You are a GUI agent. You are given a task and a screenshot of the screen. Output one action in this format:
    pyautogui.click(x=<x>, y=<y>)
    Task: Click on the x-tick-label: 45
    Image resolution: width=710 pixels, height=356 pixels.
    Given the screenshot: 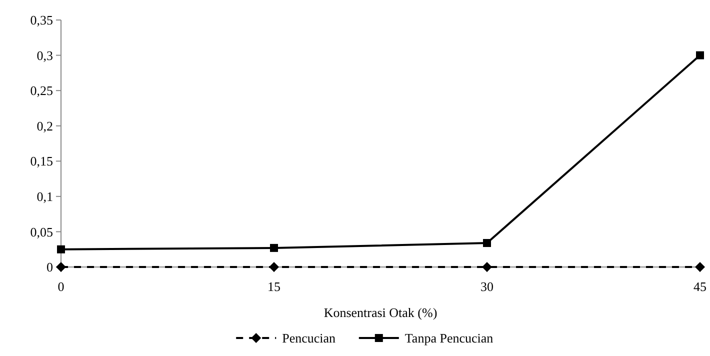 What is the action you would take?
    pyautogui.click(x=700, y=286)
    